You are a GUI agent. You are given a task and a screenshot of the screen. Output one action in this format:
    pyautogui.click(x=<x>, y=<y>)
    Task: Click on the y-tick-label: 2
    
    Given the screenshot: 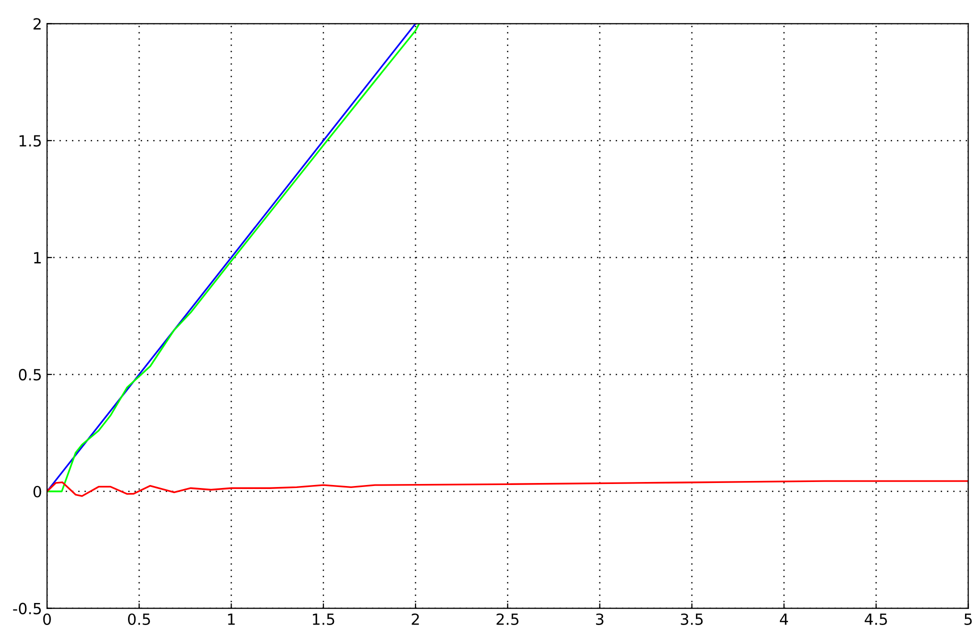 What is the action you would take?
    pyautogui.click(x=37, y=24)
    